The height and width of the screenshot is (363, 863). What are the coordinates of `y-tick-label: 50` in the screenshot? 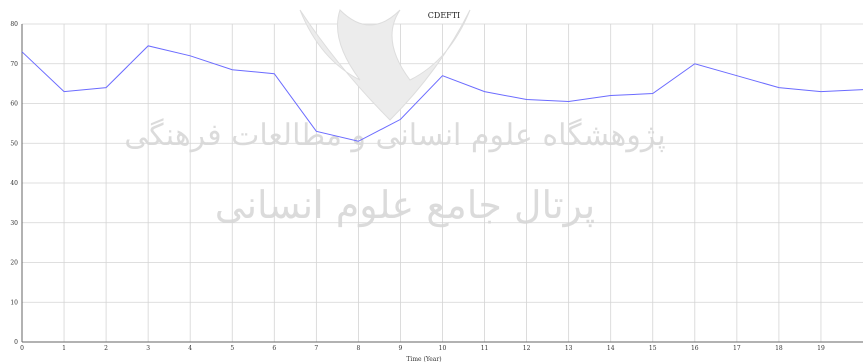 It's located at (14, 143).